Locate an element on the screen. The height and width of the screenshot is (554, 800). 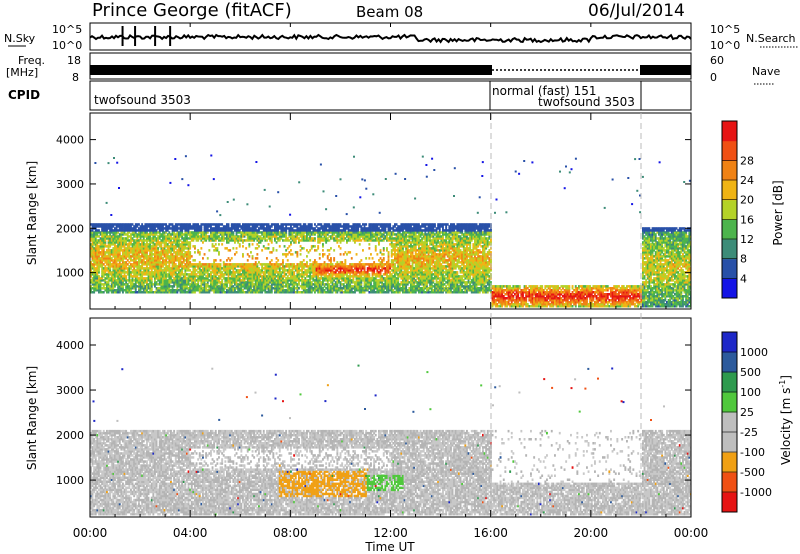
nsearch-label: N.Search is located at coordinates (771, 38).